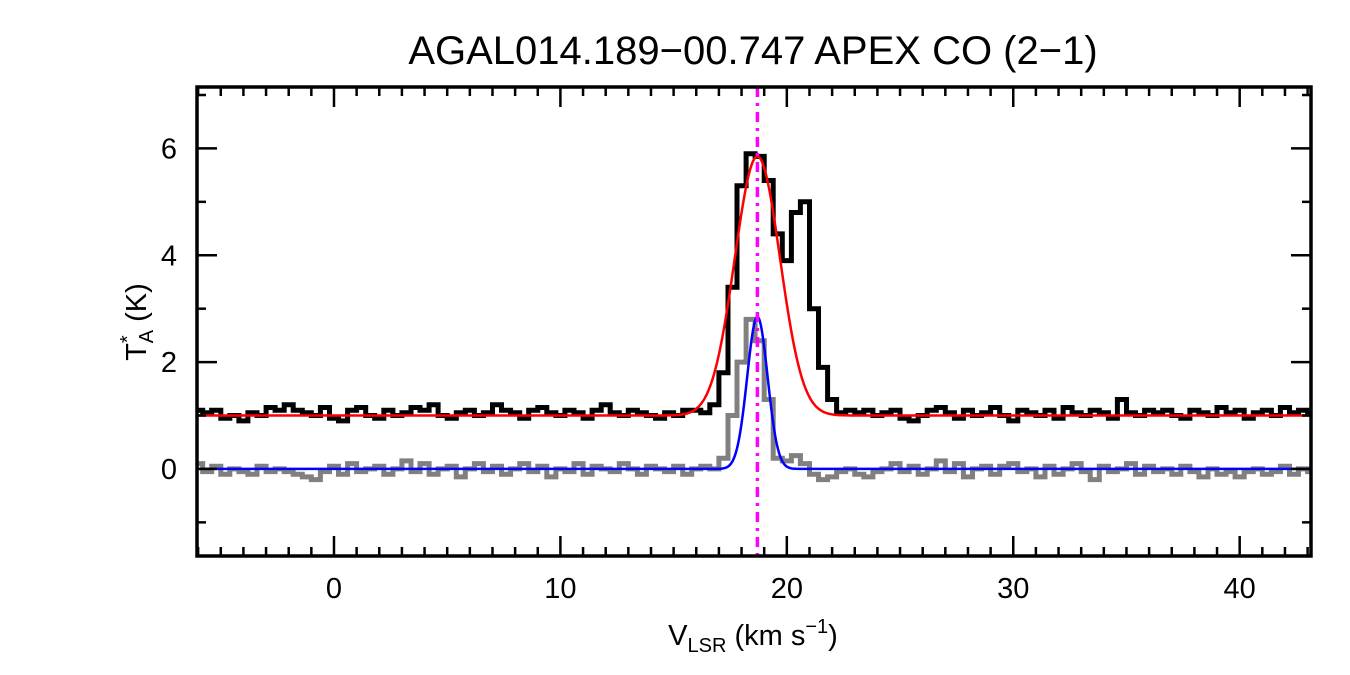 The width and height of the screenshot is (1350, 675). What do you see at coordinates (753, 636) in the screenshot?
I see `x-axis-label: VLSR (km s−1)` at bounding box center [753, 636].